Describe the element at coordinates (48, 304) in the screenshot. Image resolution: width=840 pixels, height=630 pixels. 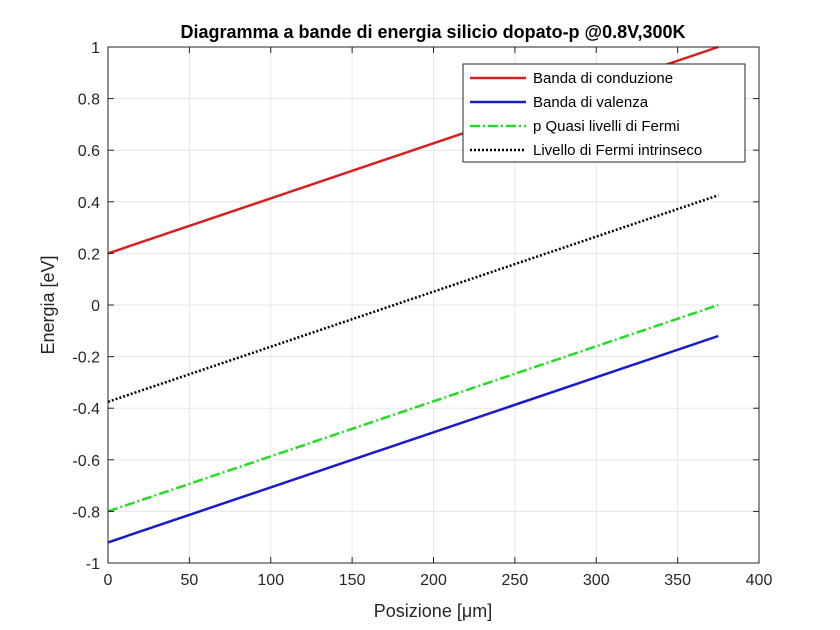
I see `y-axis-label: Energia [eV]` at that location.